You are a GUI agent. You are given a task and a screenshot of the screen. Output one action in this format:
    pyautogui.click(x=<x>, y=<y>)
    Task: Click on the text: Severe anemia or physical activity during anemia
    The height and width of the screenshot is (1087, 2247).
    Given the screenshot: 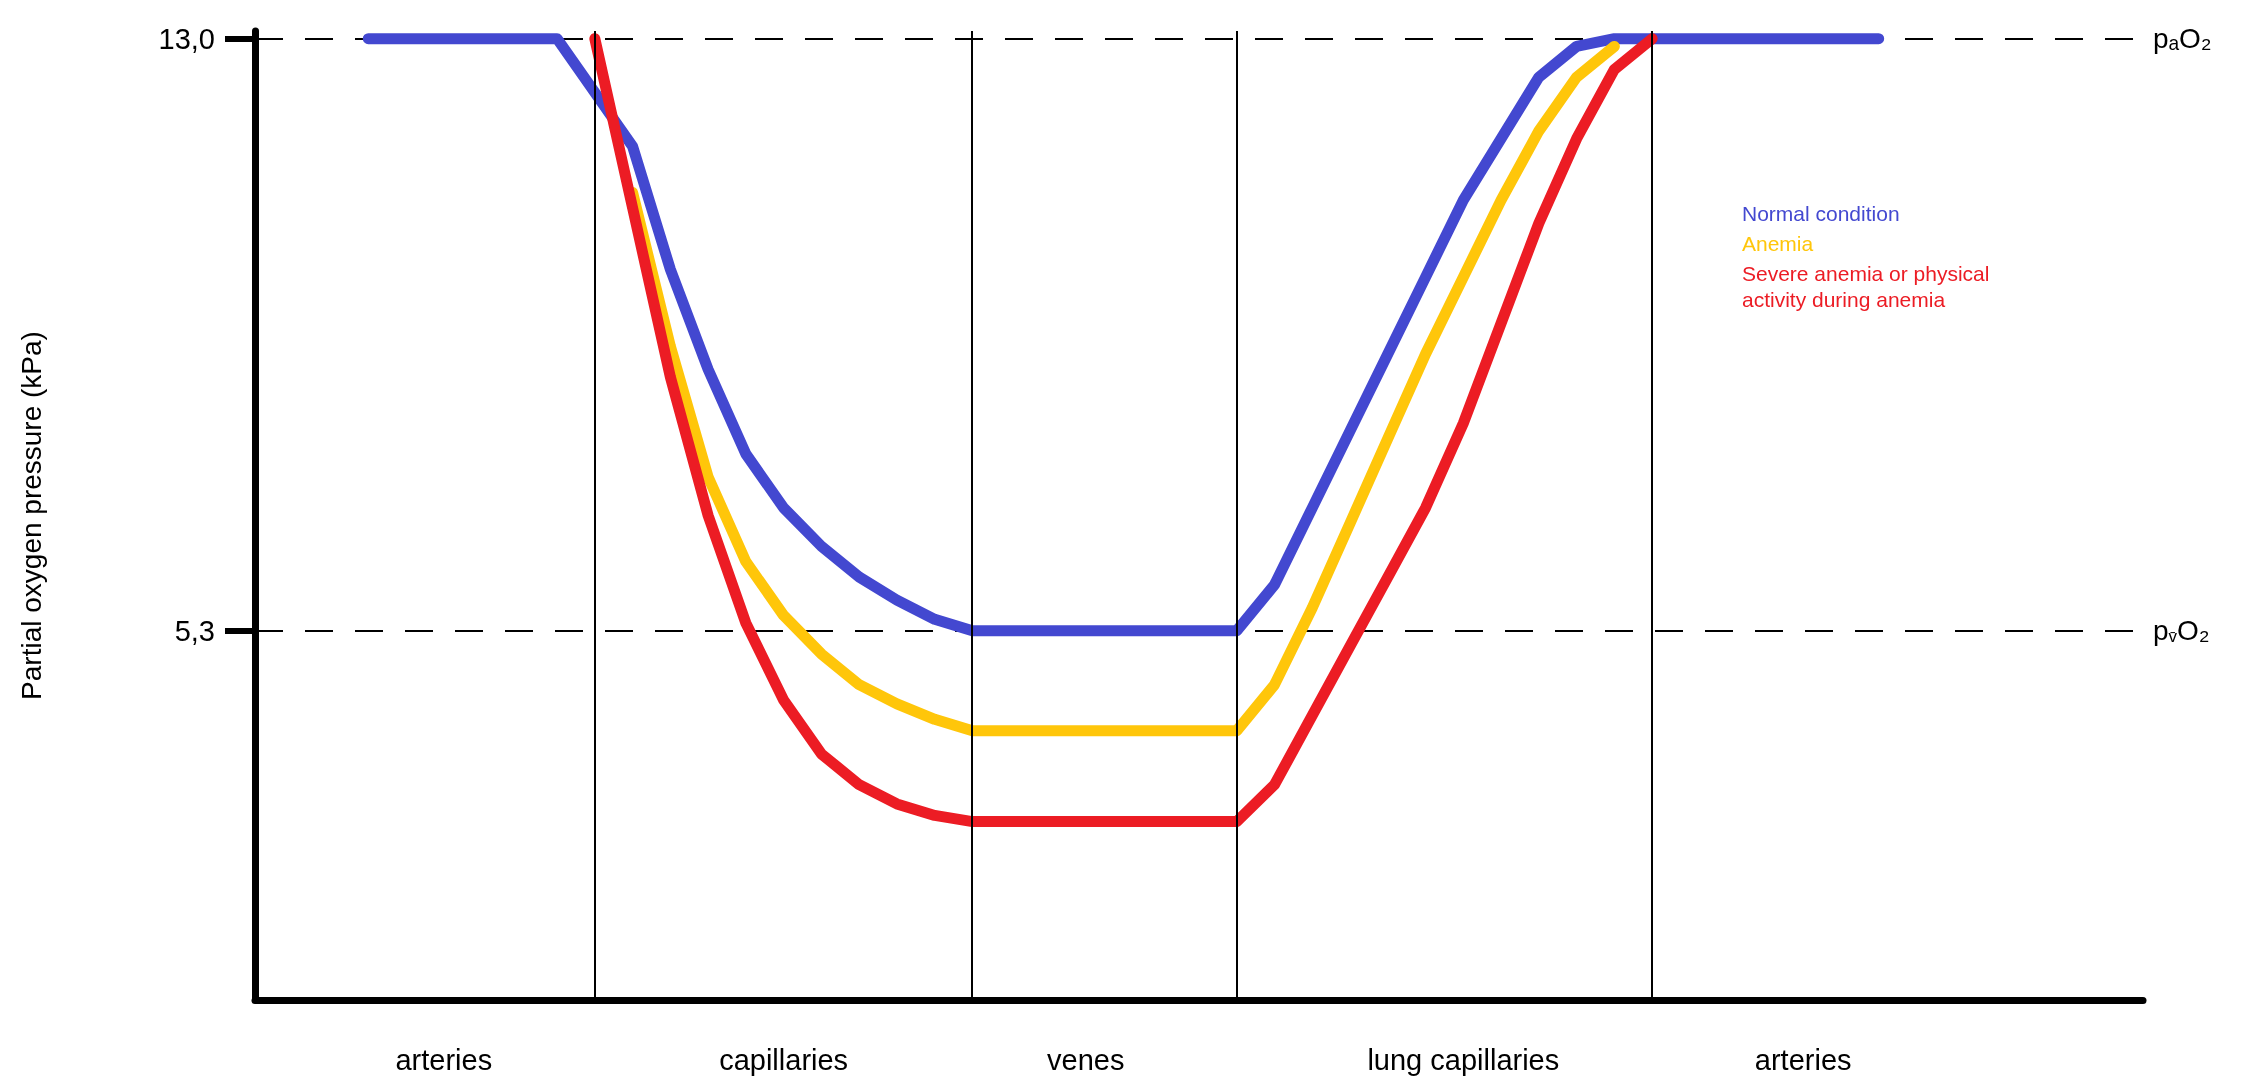 What is the action you would take?
    pyautogui.click(x=1869, y=286)
    